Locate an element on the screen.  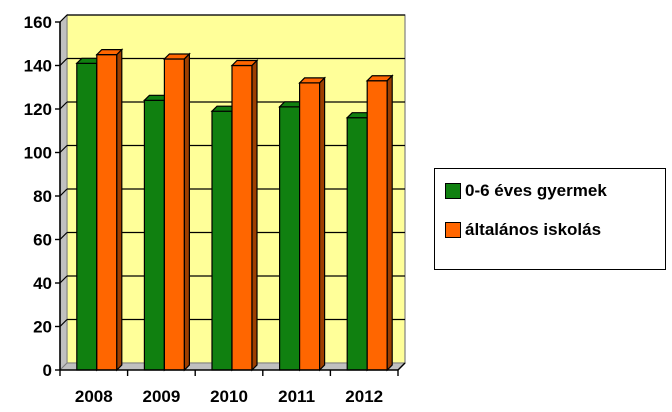
y-tick-label-140: 140 is located at coordinates (38, 66).